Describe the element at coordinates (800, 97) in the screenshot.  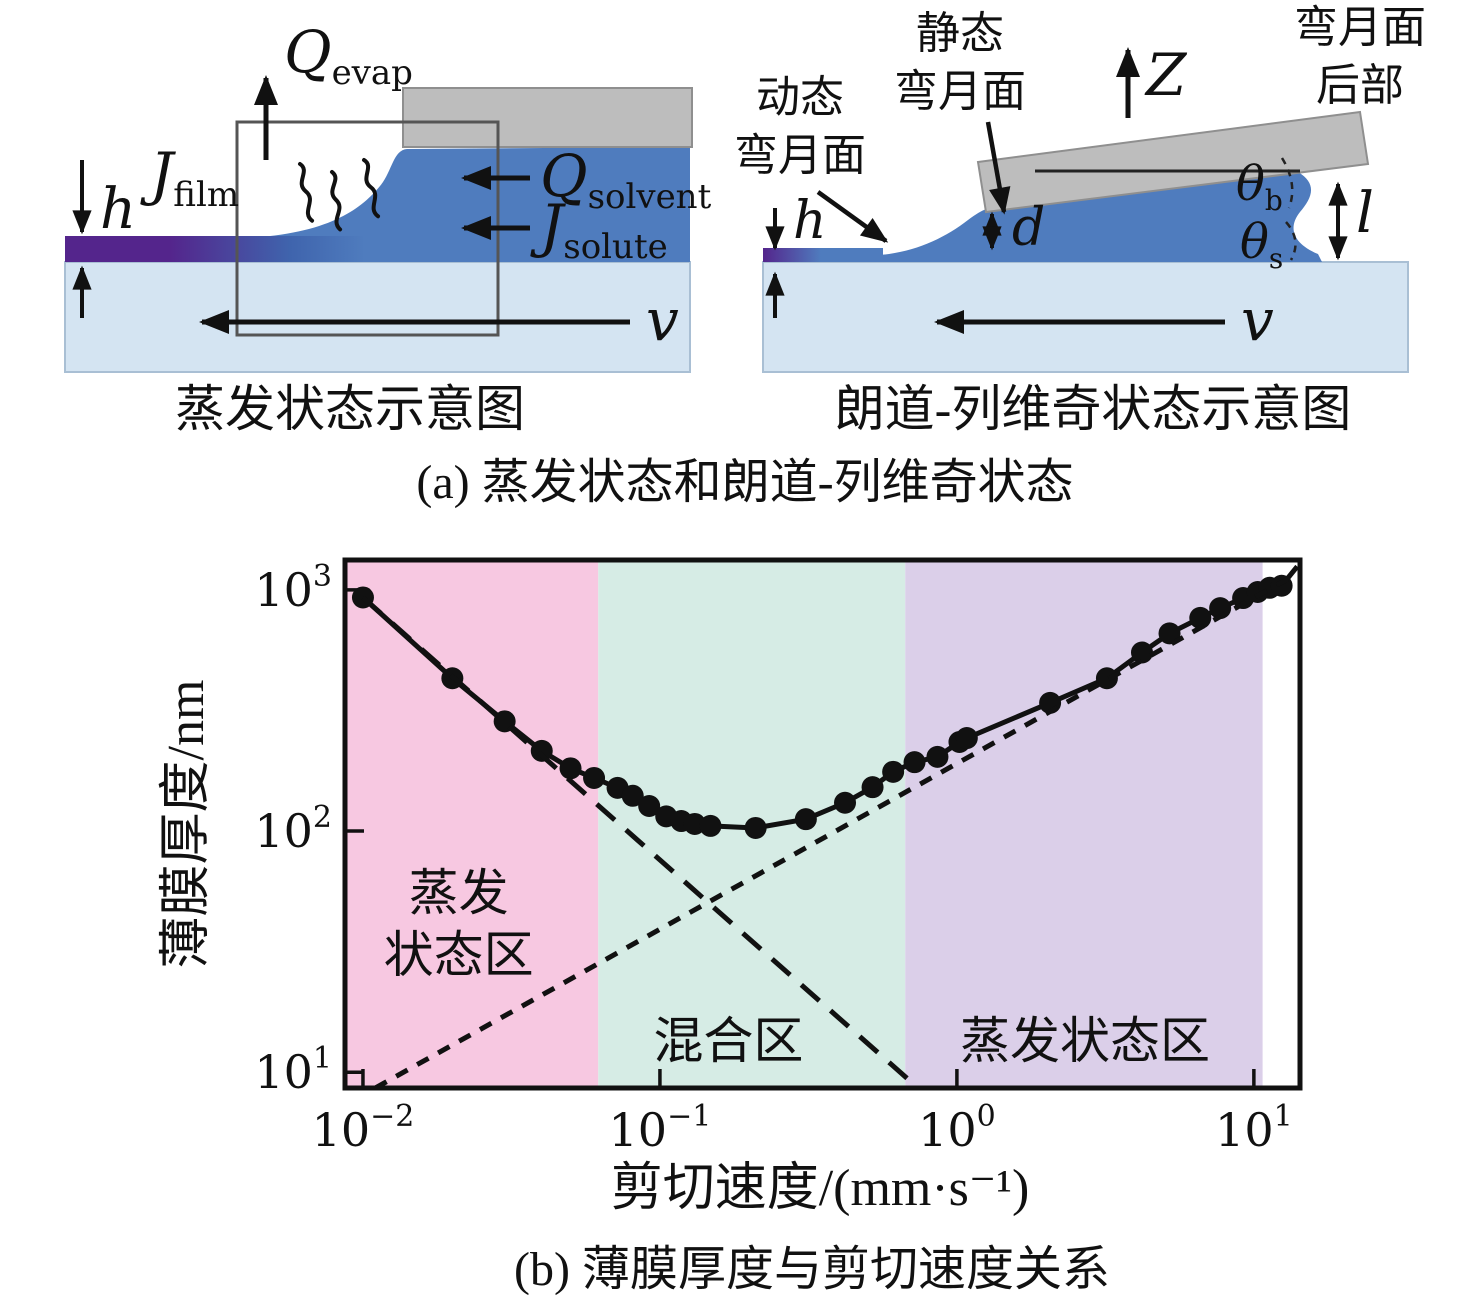
I see `dynamic-meniscus-label: 动态` at that location.